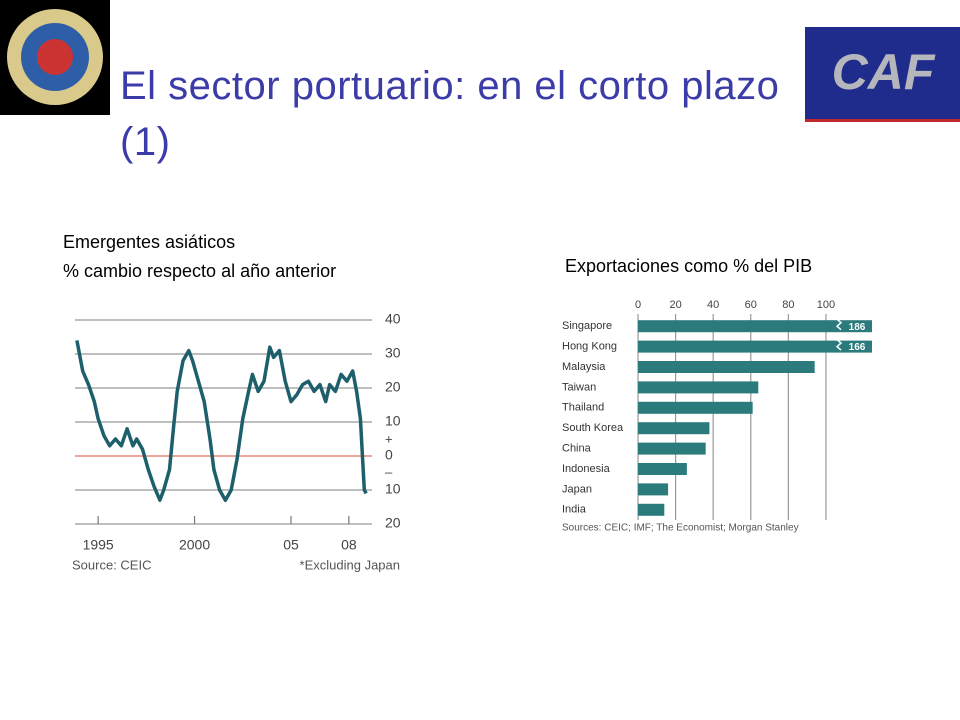 The width and height of the screenshot is (960, 720). I want to click on category-label: Indonesia, so click(586, 469).